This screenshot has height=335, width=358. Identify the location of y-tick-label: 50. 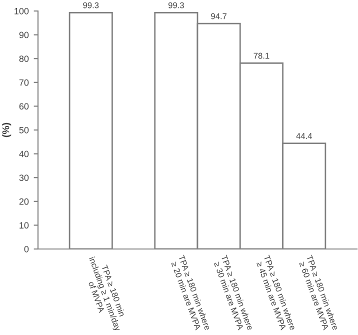
(24, 130).